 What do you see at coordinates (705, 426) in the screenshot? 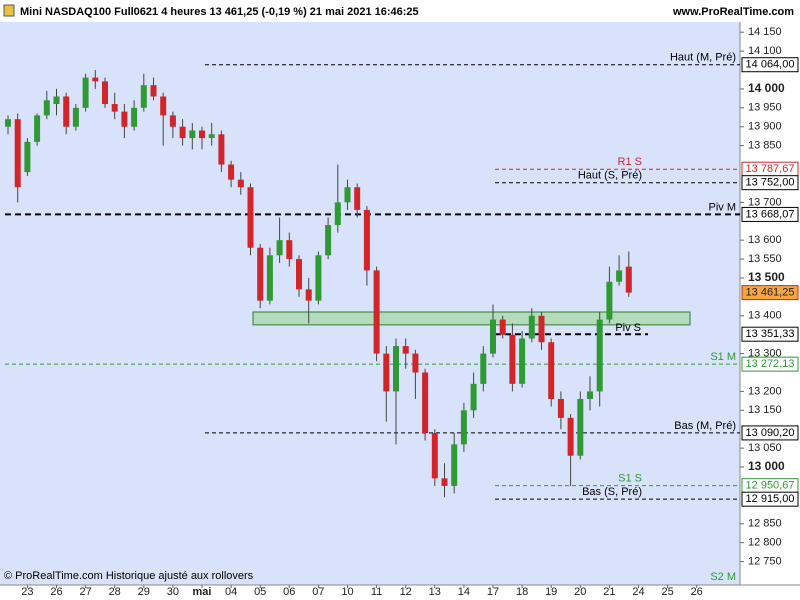
I see `level-label: Bas (M, Pré)` at bounding box center [705, 426].